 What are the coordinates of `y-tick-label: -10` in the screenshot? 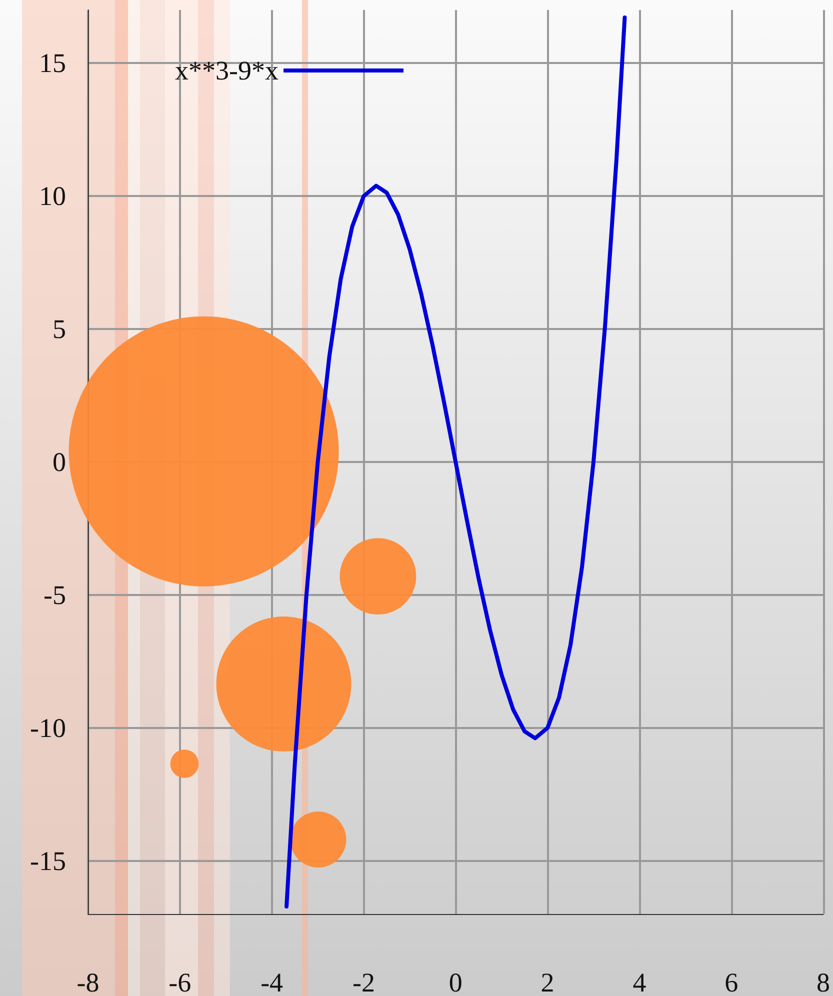 It's located at (48, 727).